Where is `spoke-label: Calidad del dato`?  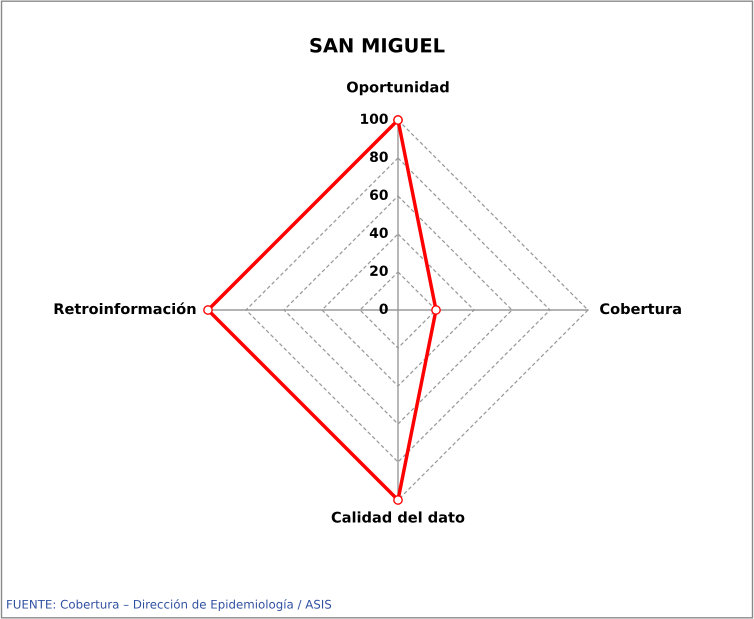
spoke-label: Calidad del dato is located at coordinates (398, 517).